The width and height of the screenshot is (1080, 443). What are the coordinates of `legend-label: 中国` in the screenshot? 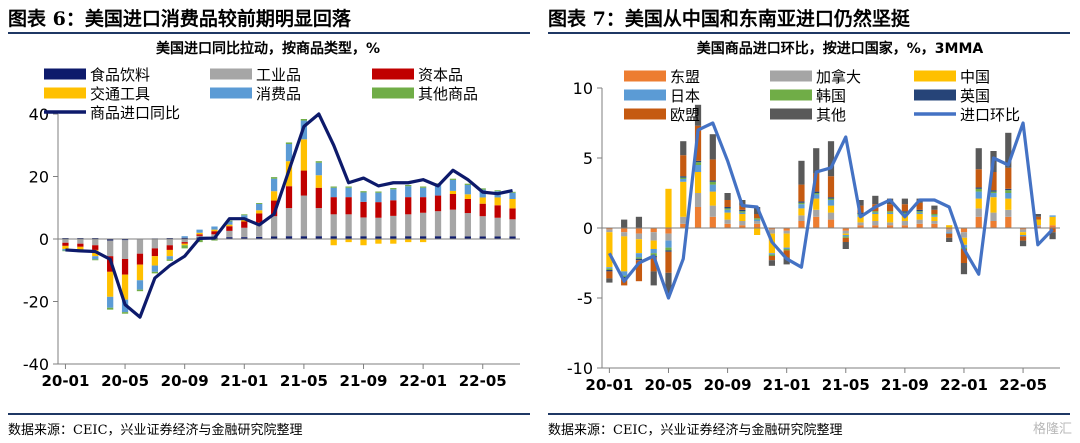 It's located at (975, 77).